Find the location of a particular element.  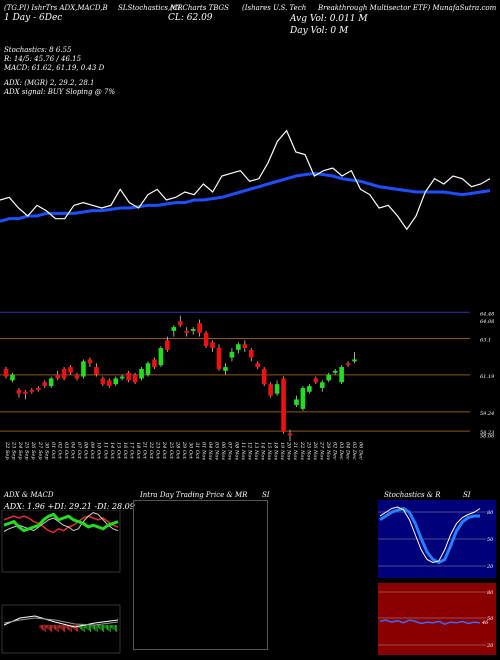

date-tick-label: 14 Nov is located at coordinates (262, 451).